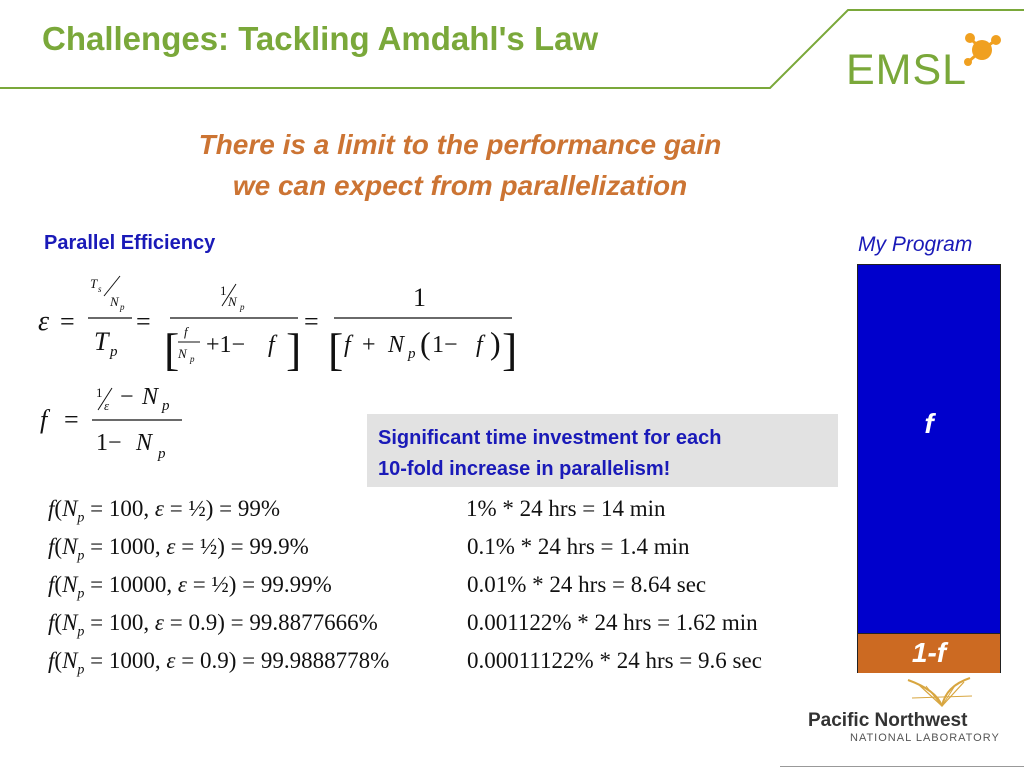 The width and height of the screenshot is (1024, 768). What do you see at coordinates (614, 660) in the screenshot?
I see `example-time-cost-5: 0.00011122% * 24 hrs = 9.6 sec` at bounding box center [614, 660].